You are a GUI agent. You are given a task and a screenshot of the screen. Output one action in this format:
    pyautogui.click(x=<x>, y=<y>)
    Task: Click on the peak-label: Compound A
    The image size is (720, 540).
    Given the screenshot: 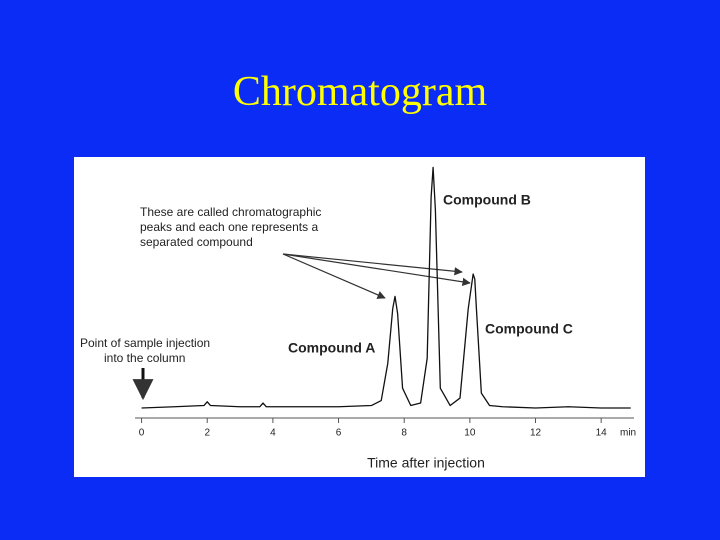 What is the action you would take?
    pyautogui.click(x=331, y=348)
    